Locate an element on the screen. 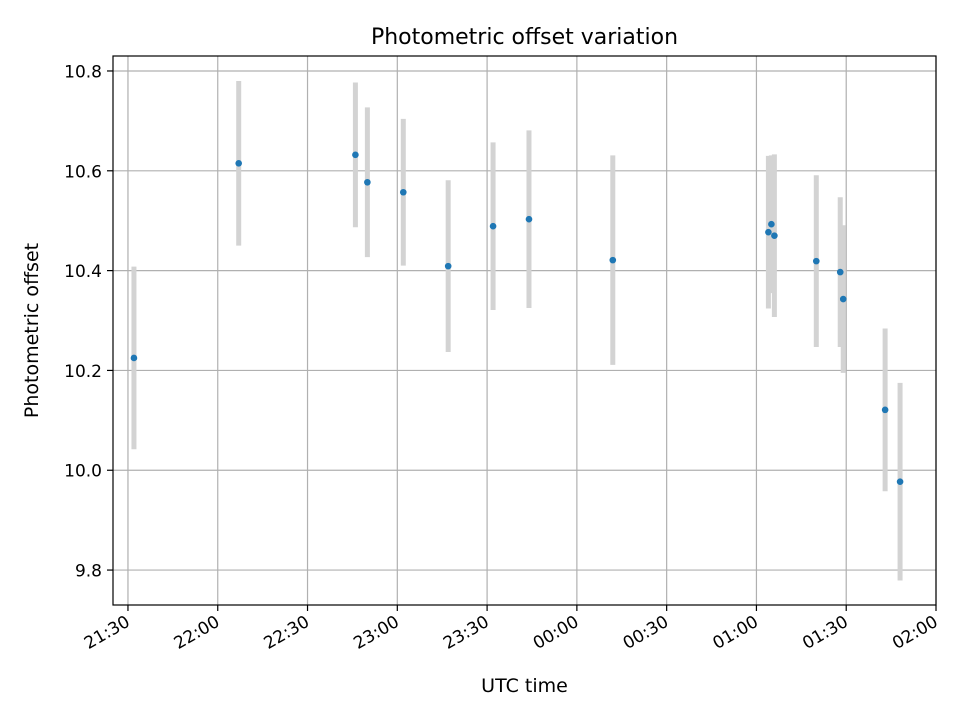 The height and width of the screenshot is (720, 960). y-tick-label: 10.4 is located at coordinates (83, 272).